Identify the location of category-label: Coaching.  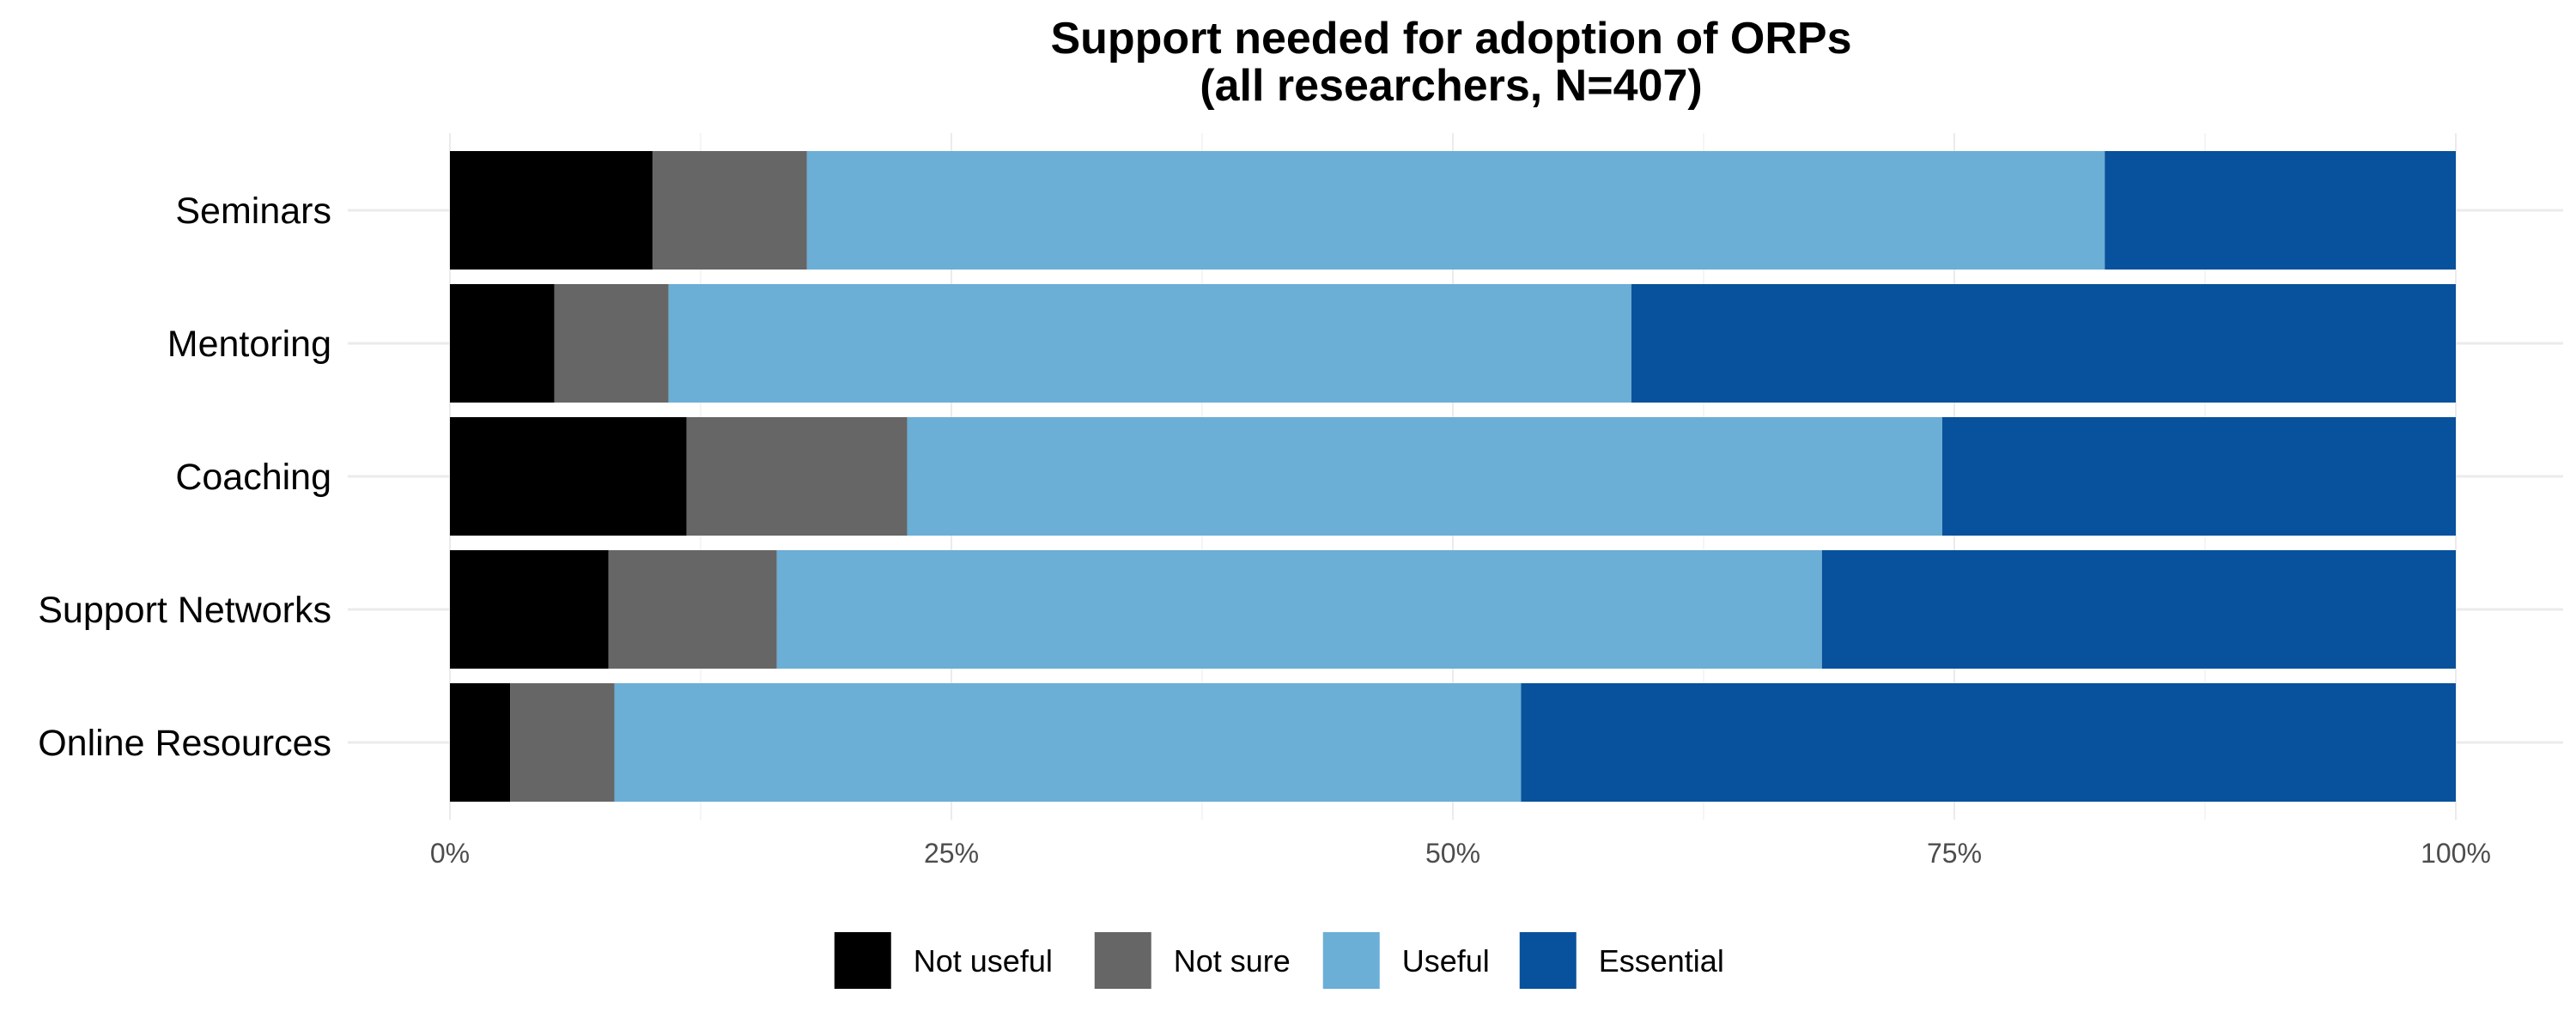
(253, 477).